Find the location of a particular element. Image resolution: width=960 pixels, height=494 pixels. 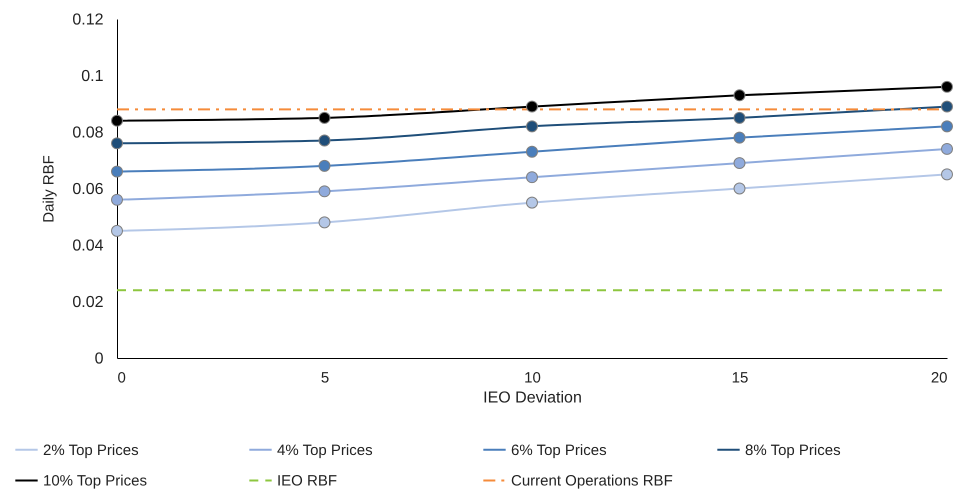

x-tick-label: 0 is located at coordinates (122, 378).